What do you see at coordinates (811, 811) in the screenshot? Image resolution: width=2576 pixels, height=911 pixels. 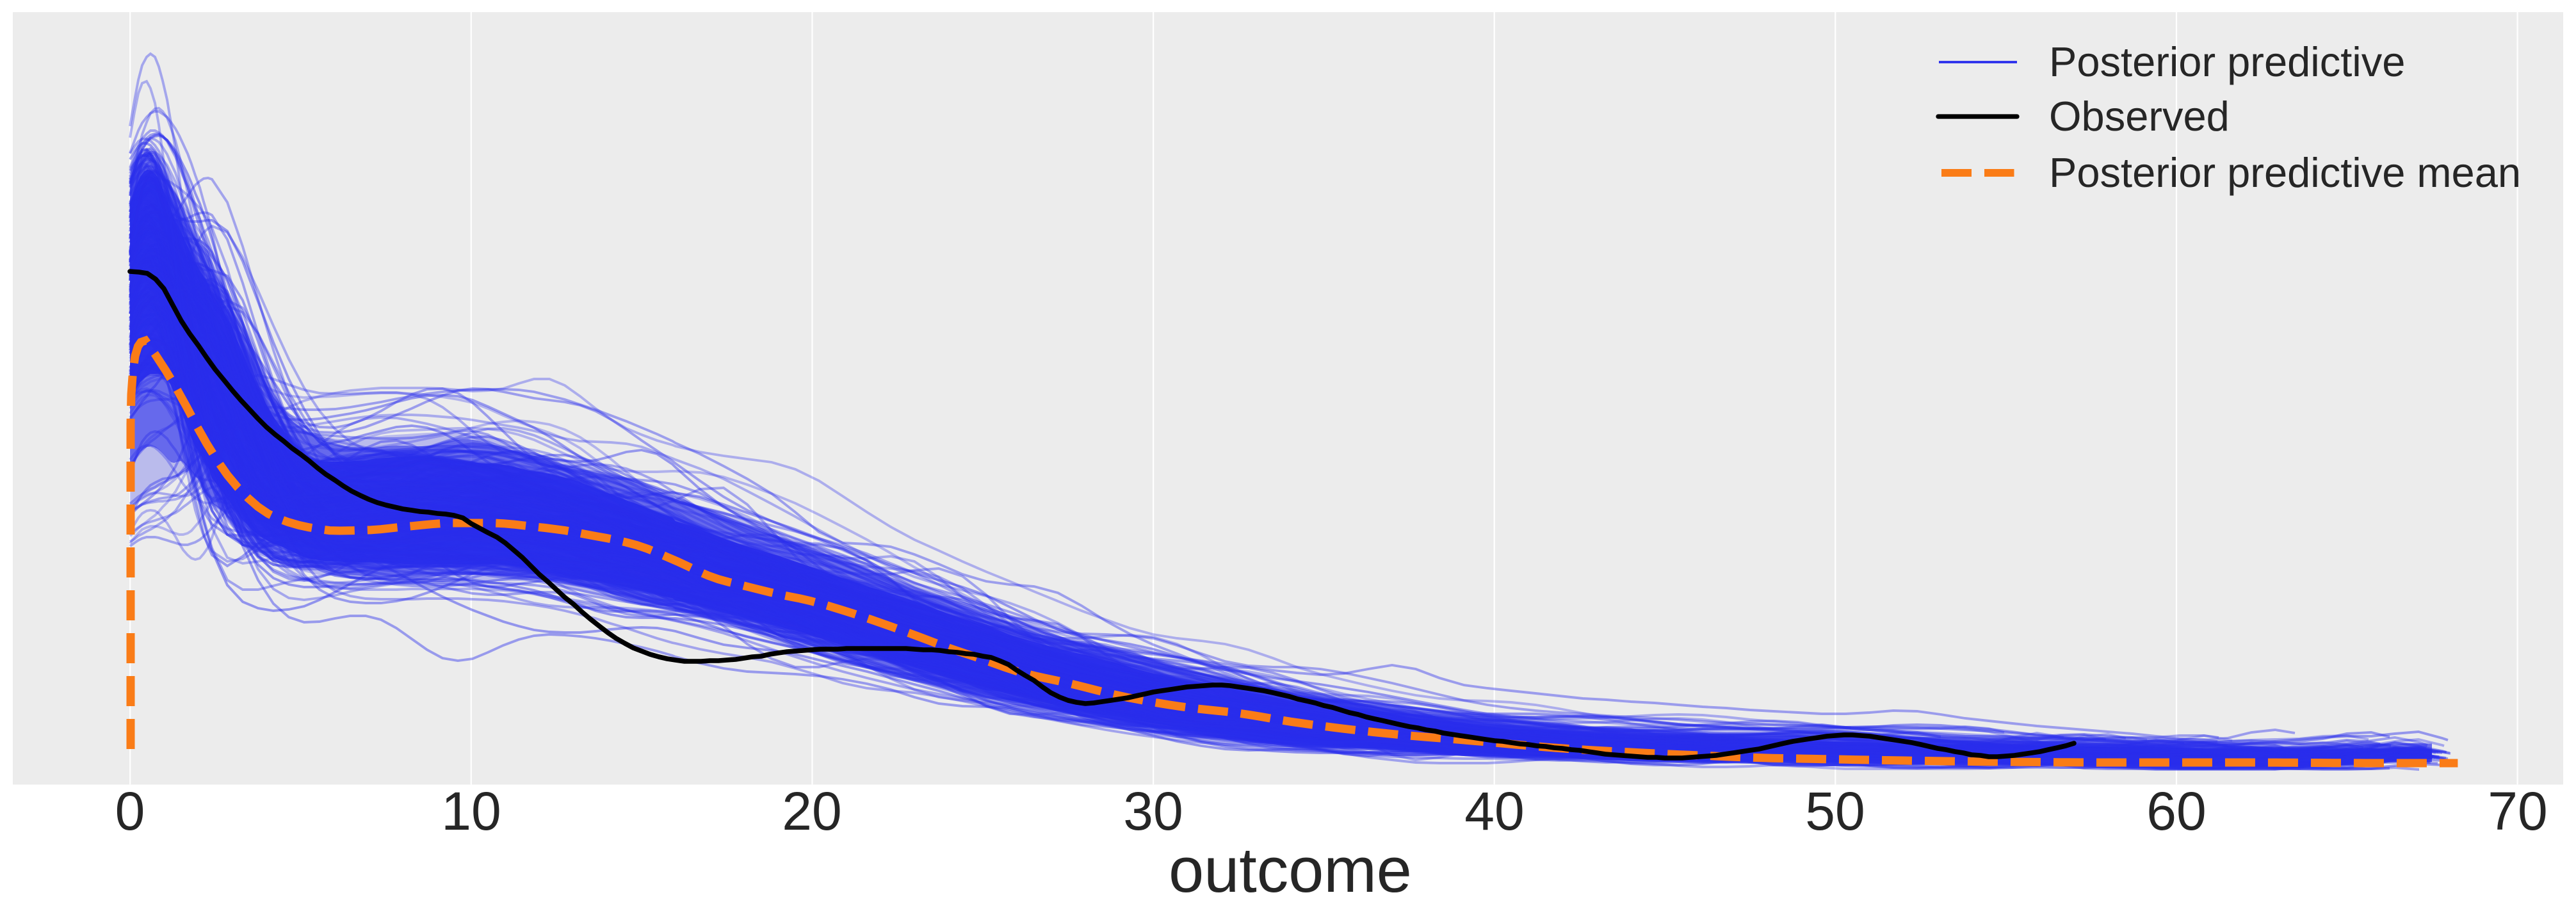 I see `svg-text: 20` at bounding box center [811, 811].